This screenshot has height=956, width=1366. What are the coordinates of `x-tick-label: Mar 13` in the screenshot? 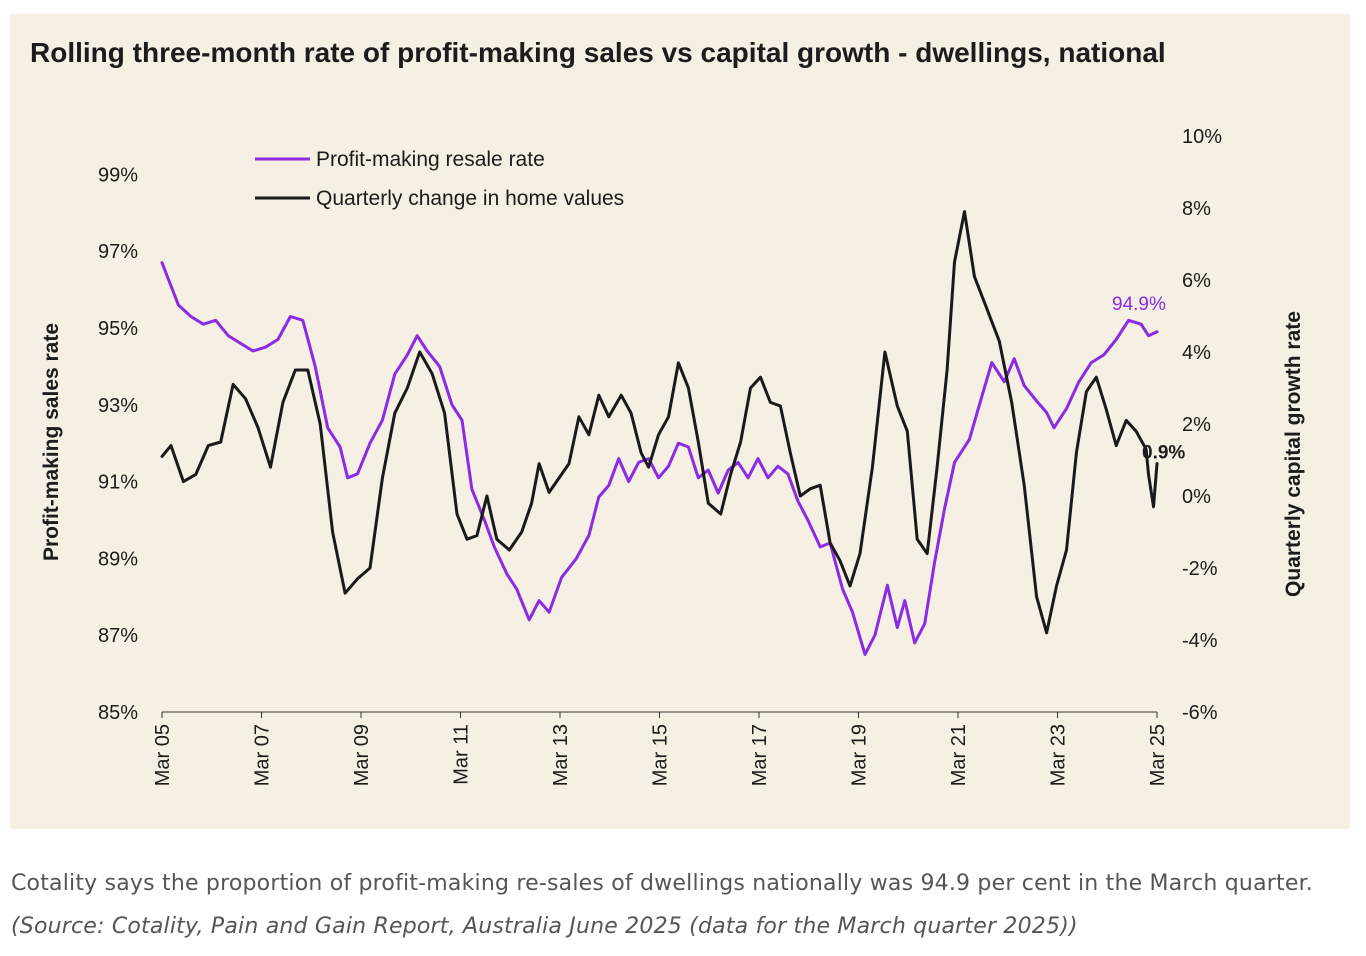 It's located at (561, 755).